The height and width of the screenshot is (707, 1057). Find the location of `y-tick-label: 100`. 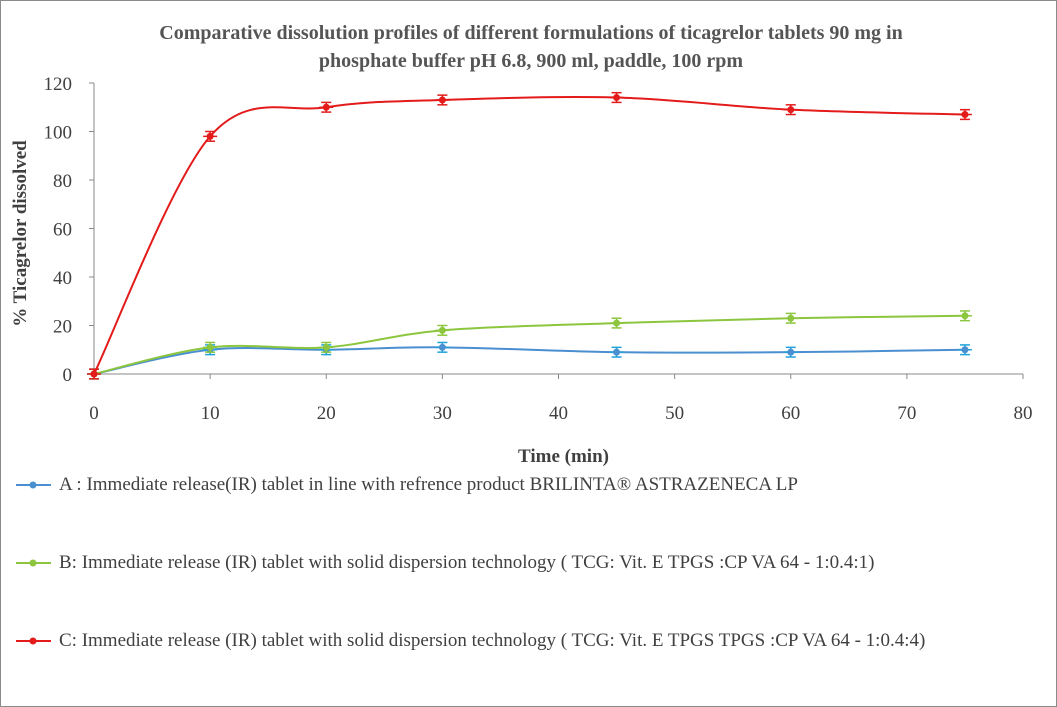

y-tick-label: 100 is located at coordinates (58, 133).